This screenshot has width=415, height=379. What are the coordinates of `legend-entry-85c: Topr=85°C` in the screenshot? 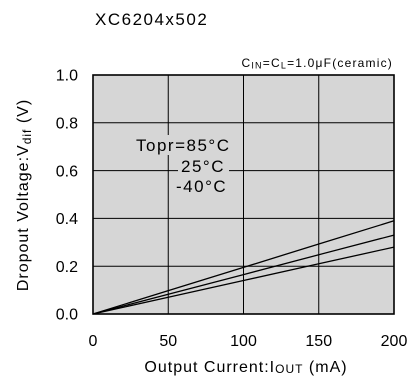 It's located at (183, 145).